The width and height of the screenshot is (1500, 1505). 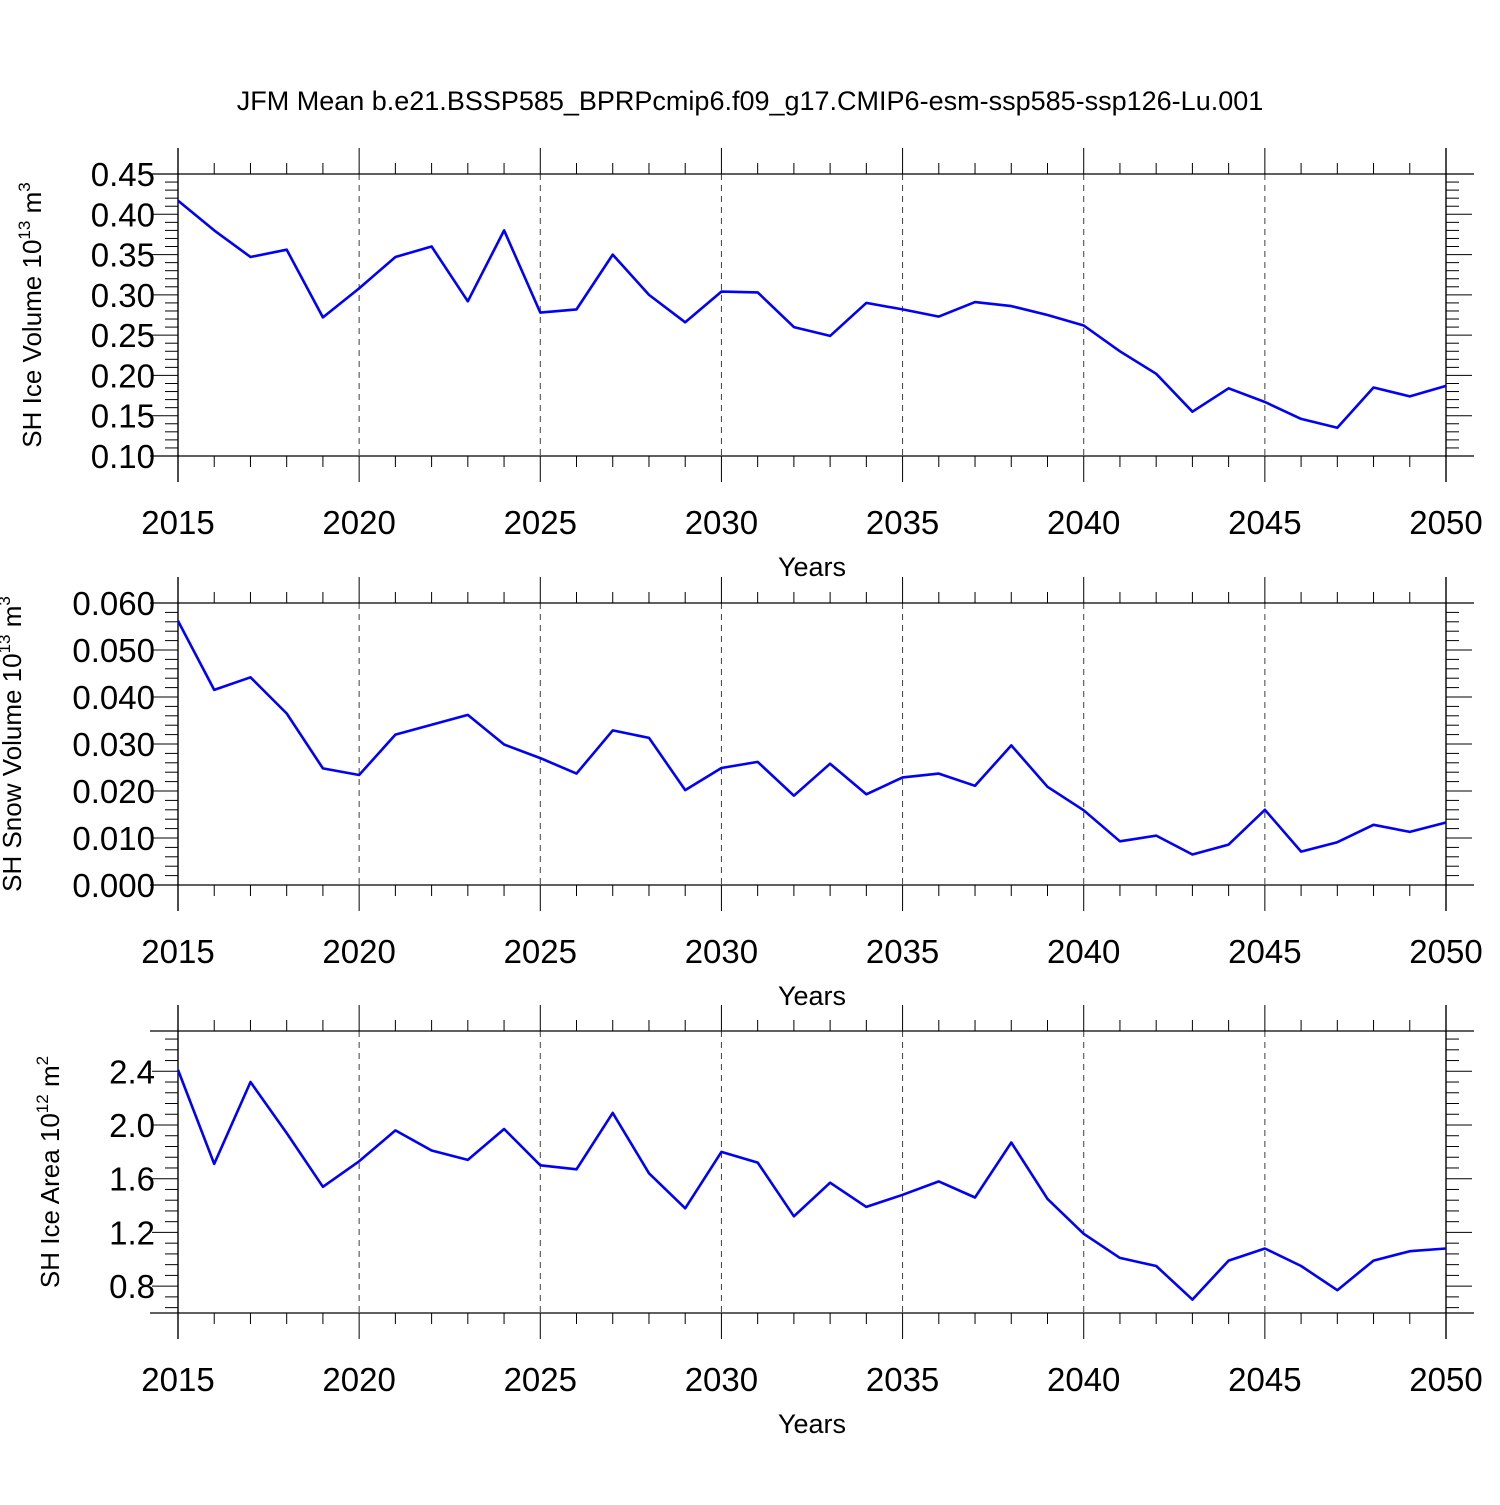 What do you see at coordinates (123, 416) in the screenshot?
I see `y-tick-label: 0.15` at bounding box center [123, 416].